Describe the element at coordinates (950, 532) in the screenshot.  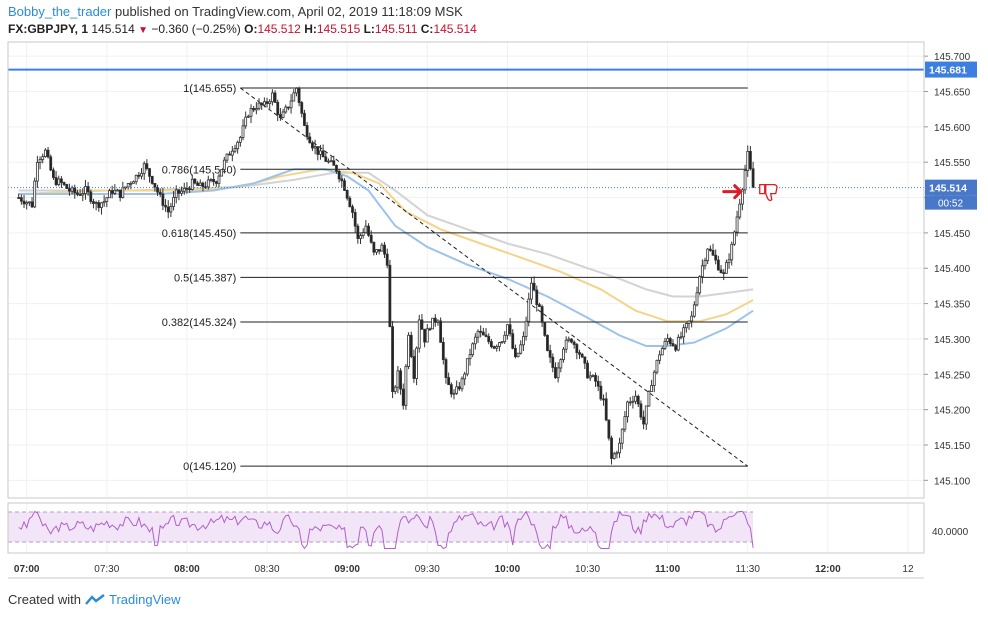
I see `rsi-axis-label: 40.0000` at that location.